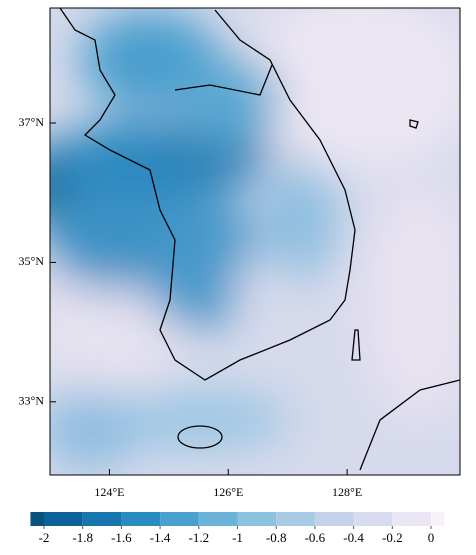 This screenshot has height=555, width=476. What do you see at coordinates (32, 401) in the screenshot?
I see `y-tick-label: 33°N` at bounding box center [32, 401].